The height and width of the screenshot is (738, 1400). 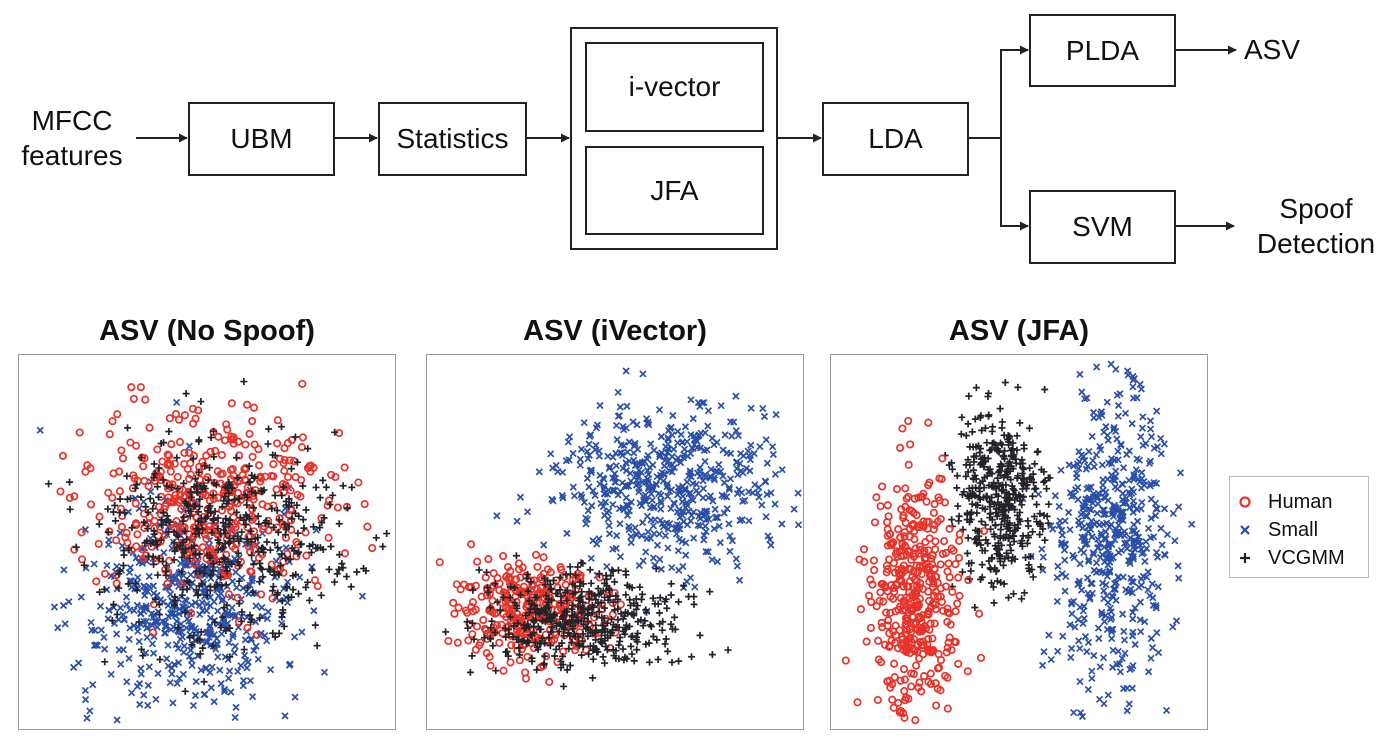 What do you see at coordinates (587, 621) in the screenshot?
I see `cluster-vcgmm-ivector` at bounding box center [587, 621].